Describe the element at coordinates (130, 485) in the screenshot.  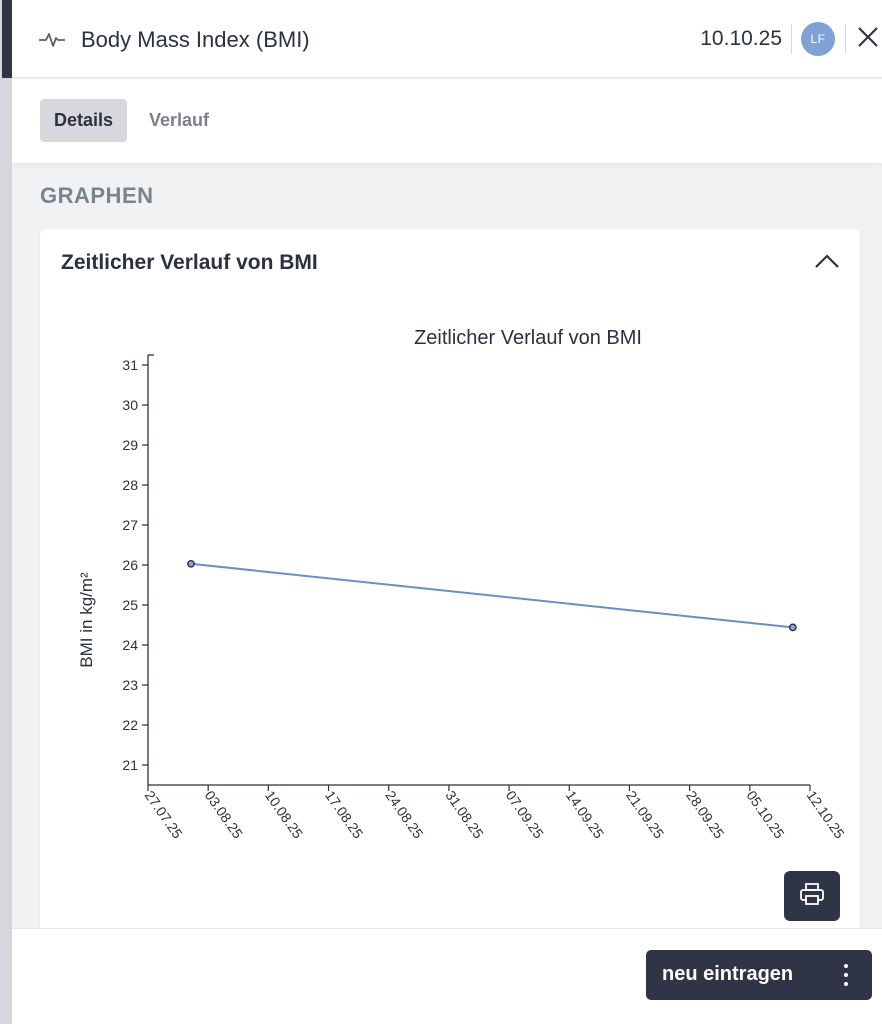
I see `y-tick-label: 28` at that location.